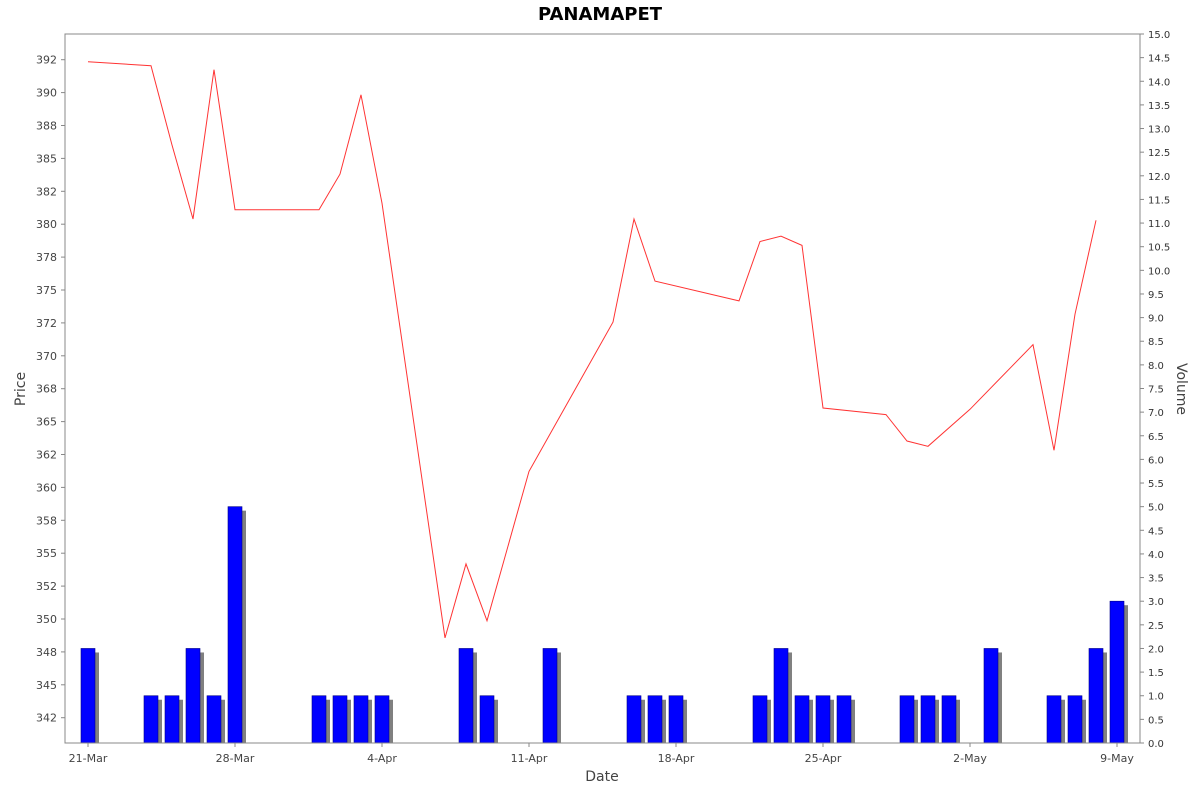 This screenshot has height=792, width=1200. I want to click on x-tick-label: 2-May, so click(970, 758).